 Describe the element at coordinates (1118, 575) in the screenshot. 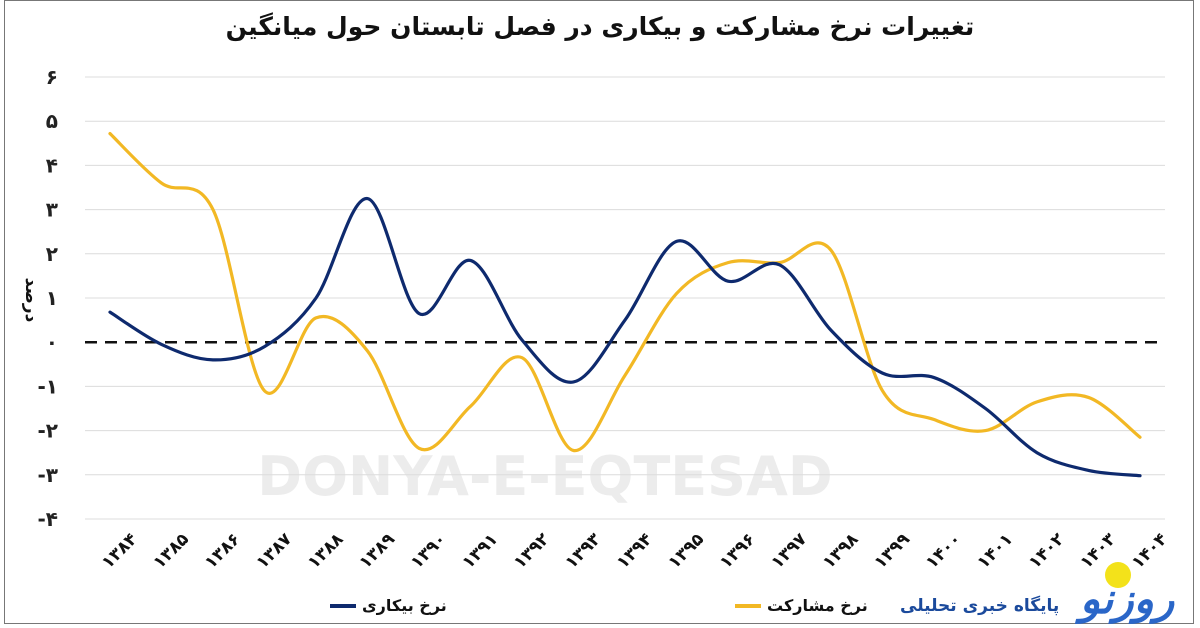

I see `logo-sun-icon` at that location.